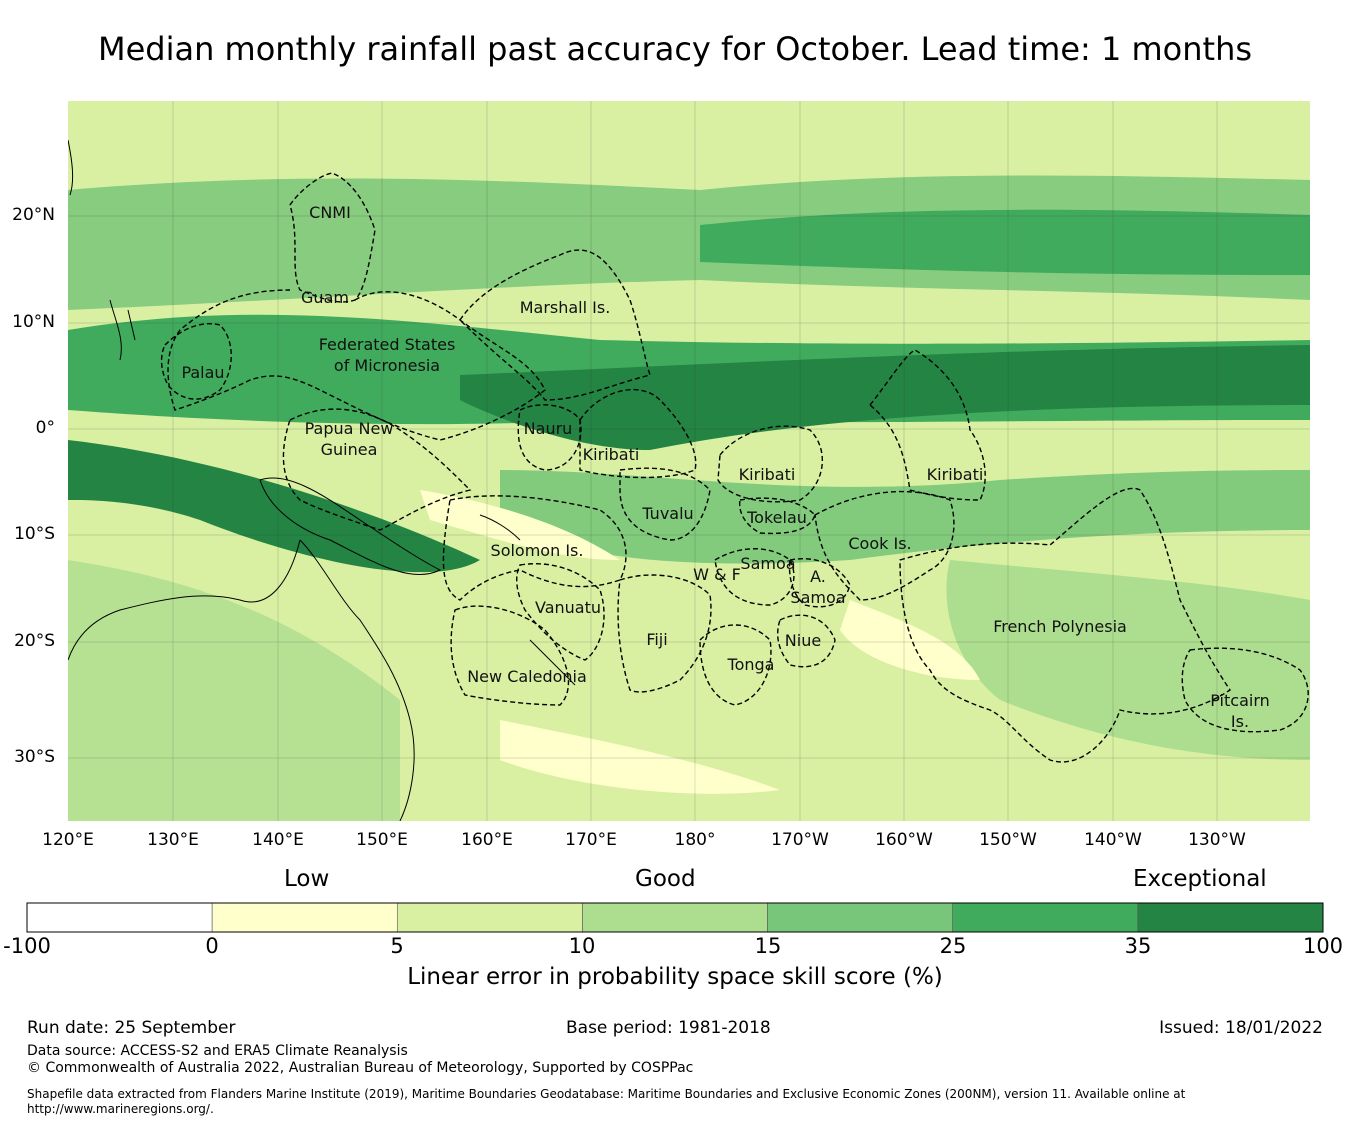 Image resolution: width=1350 pixels, height=1125 pixels. What do you see at coordinates (818, 576) in the screenshot?
I see `region-label-am-samoa-1: A.` at bounding box center [818, 576].